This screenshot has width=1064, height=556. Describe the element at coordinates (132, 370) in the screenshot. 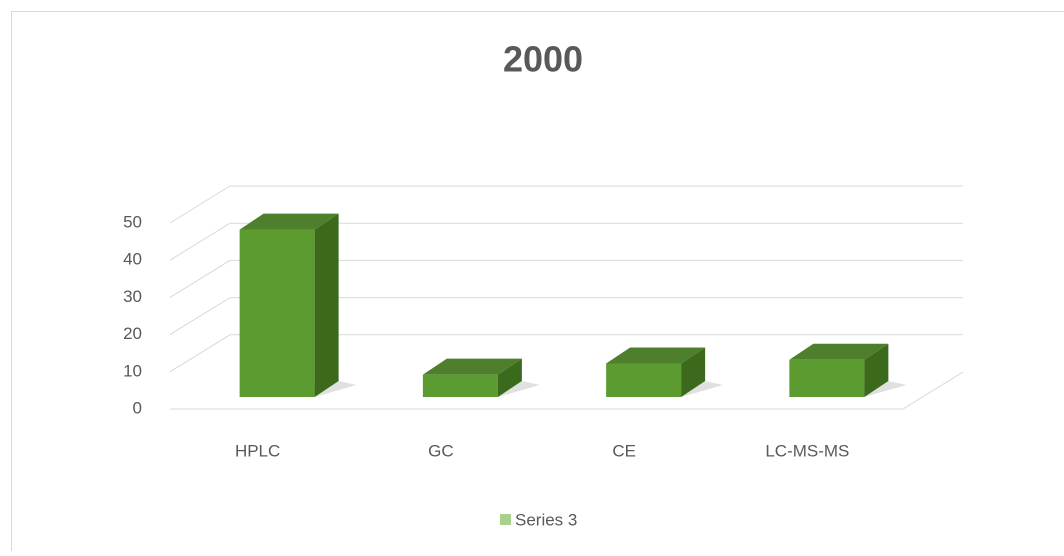

I see `y-tick-label: 10` at that location.